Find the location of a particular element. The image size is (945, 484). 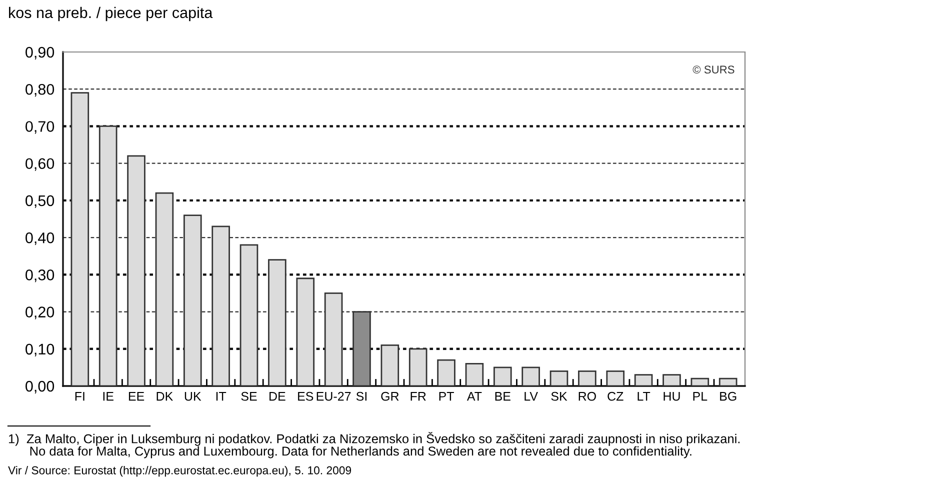

annotation: © SURS is located at coordinates (713, 70).